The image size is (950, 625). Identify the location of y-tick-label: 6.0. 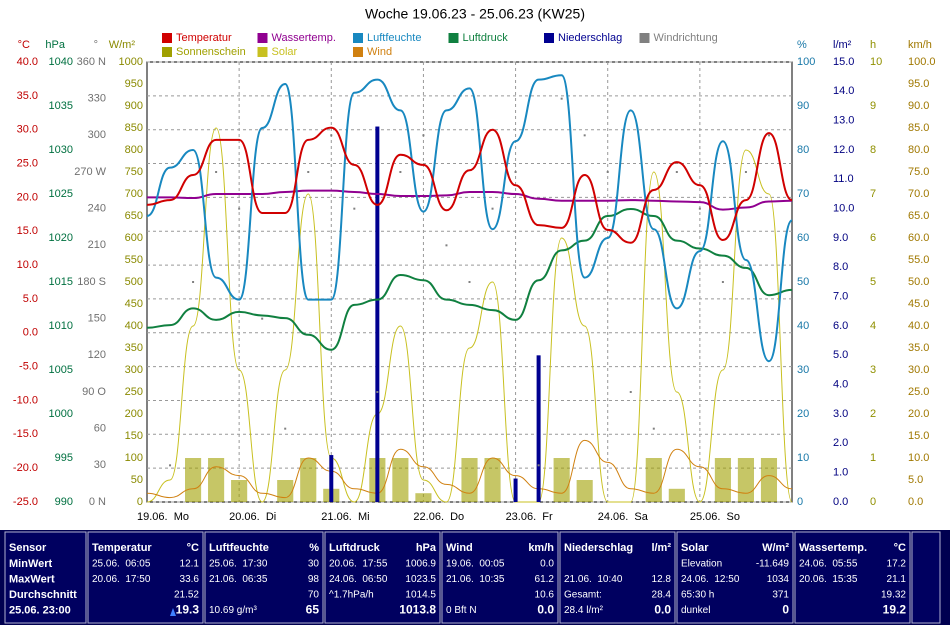
(840, 326).